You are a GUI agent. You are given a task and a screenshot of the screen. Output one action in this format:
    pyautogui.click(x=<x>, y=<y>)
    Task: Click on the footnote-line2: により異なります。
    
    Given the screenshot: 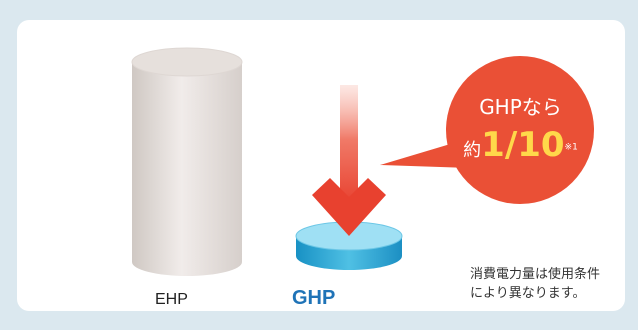 What is the action you would take?
    pyautogui.click(x=528, y=293)
    